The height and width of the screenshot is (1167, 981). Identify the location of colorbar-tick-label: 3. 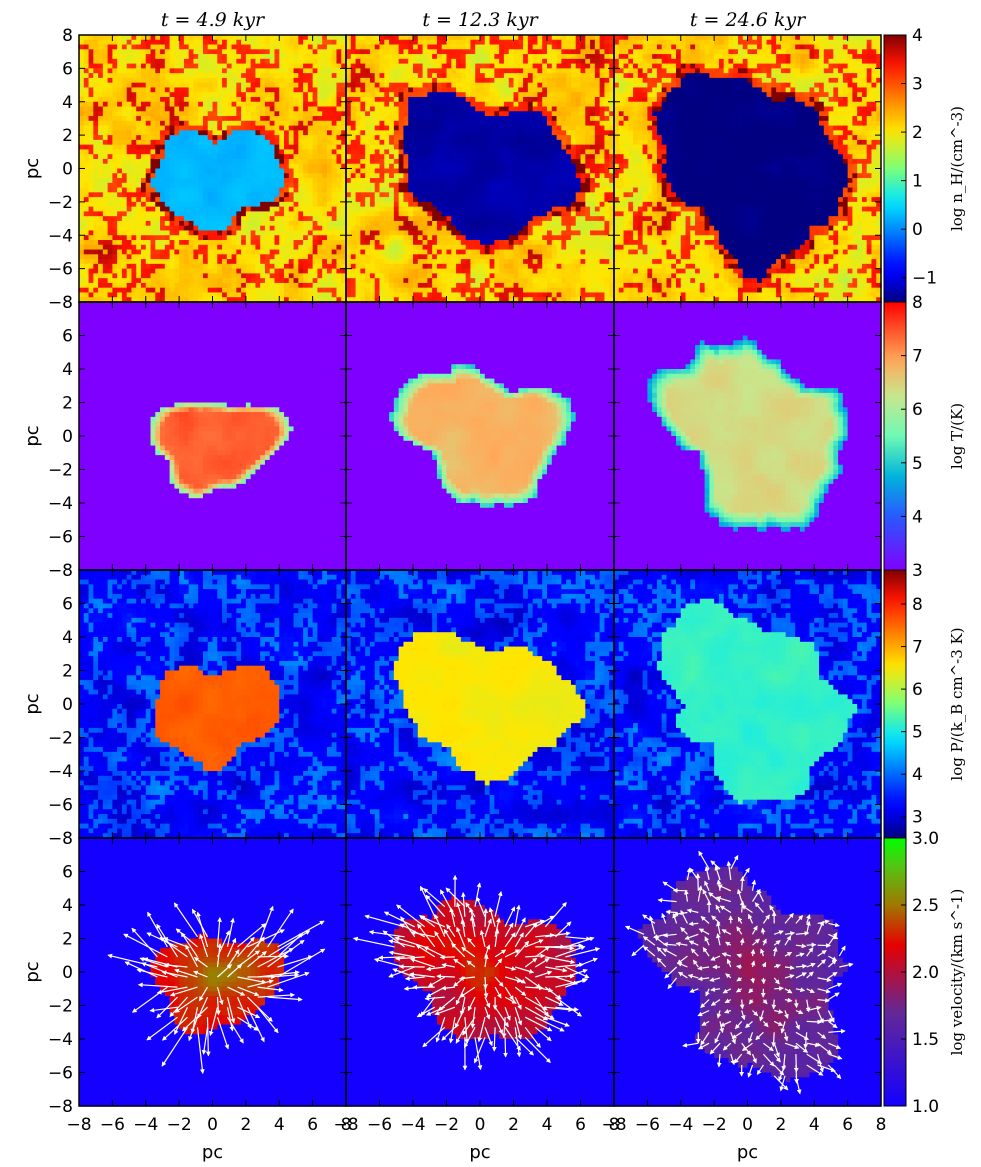
(917, 818).